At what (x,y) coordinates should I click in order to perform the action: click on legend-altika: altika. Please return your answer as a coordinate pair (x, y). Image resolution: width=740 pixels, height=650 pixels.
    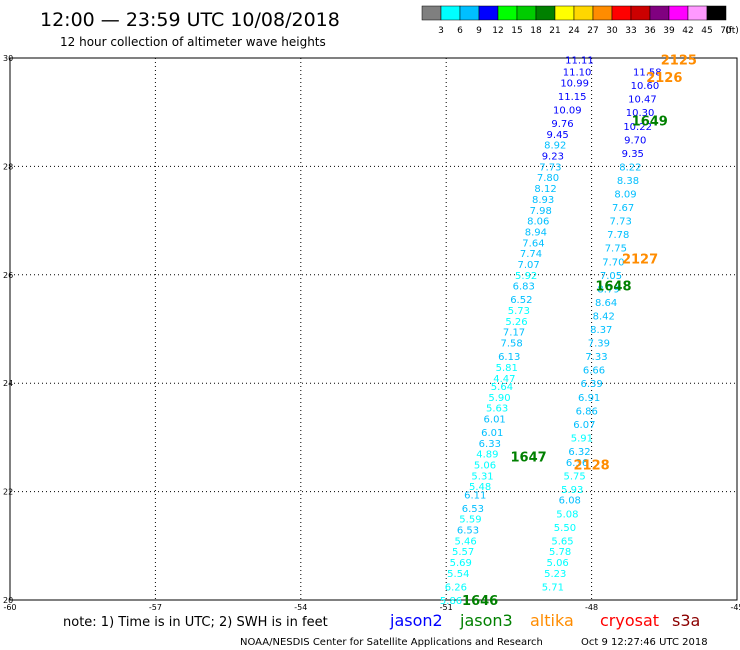
    Looking at the image, I should click on (552, 620).